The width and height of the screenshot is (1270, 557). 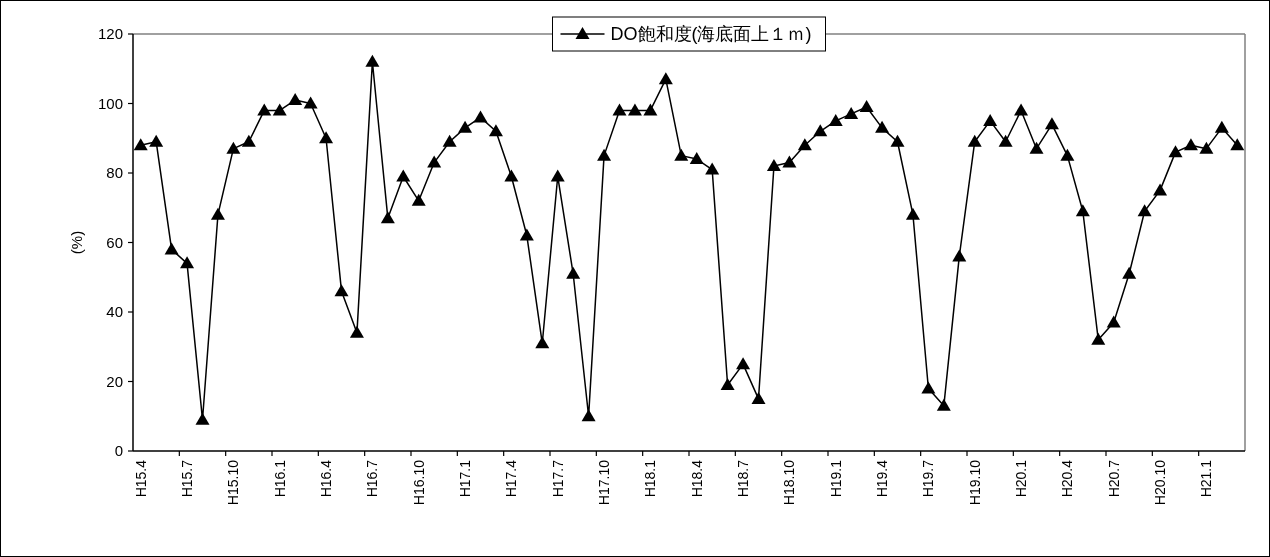 What do you see at coordinates (114, 242) in the screenshot?
I see `y-tick-label: 60` at bounding box center [114, 242].